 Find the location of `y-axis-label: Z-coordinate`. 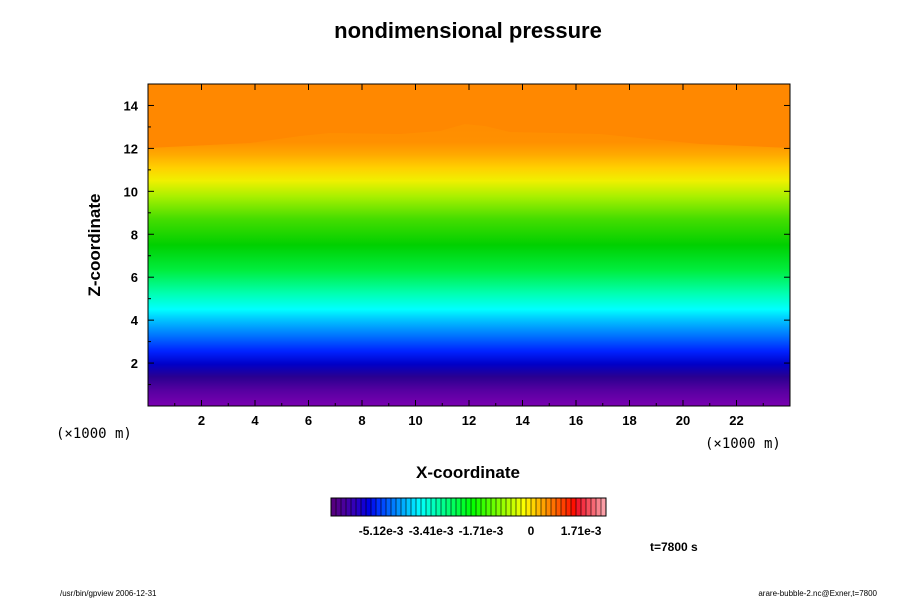

y-axis-label: Z-coordinate is located at coordinates (94, 245).